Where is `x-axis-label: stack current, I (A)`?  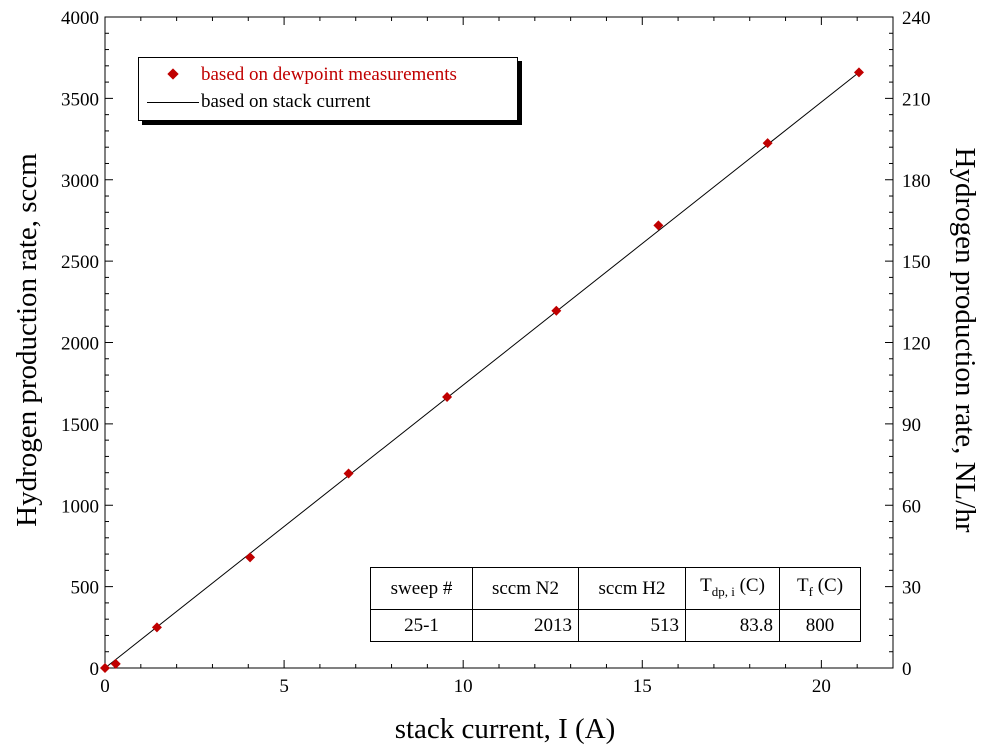 x-axis-label: stack current, I (A) is located at coordinates (505, 729).